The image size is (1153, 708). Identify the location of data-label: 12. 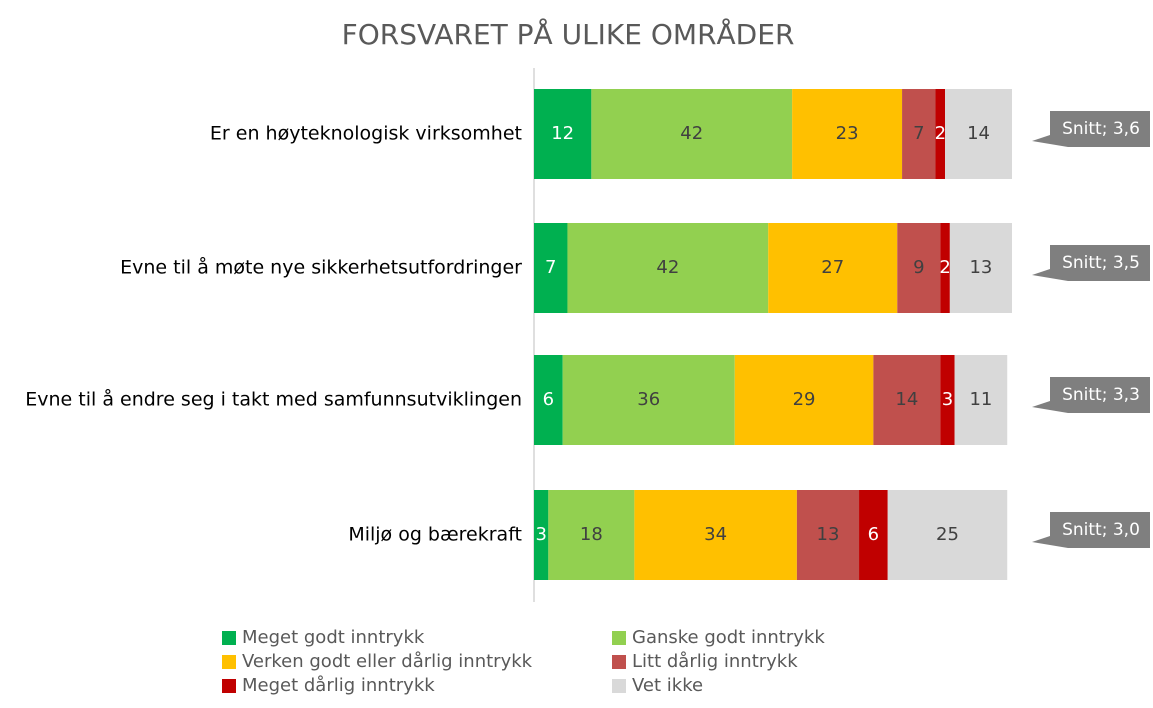
(562, 133).